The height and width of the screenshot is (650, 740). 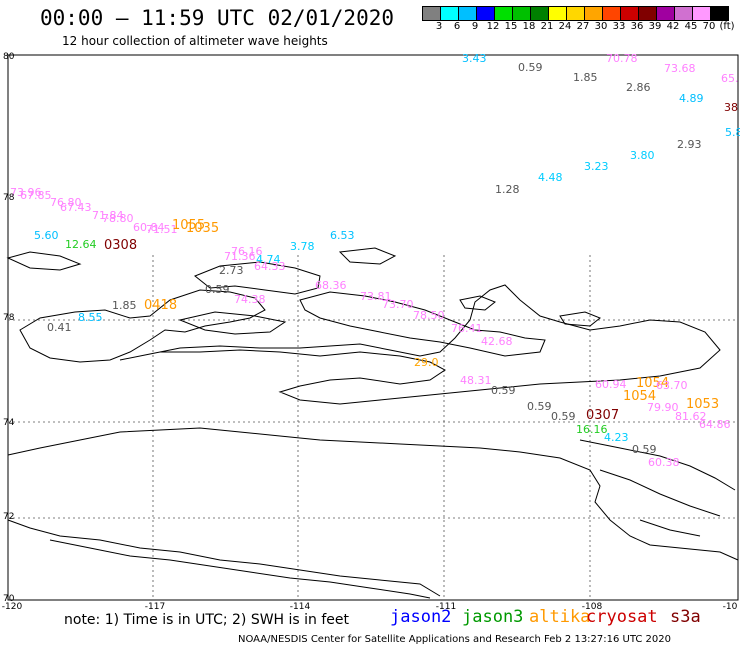 I want to click on color-scale-label: 24, so click(x=565, y=26).